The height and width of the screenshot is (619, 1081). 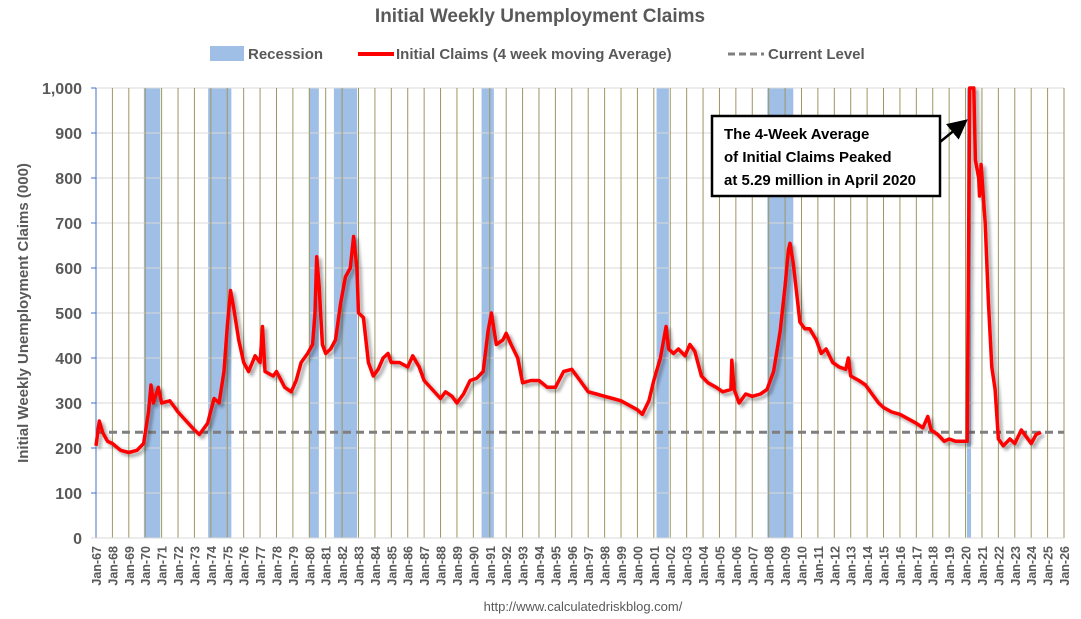 I want to click on x-tick-label: Jan-72, so click(x=179, y=566).